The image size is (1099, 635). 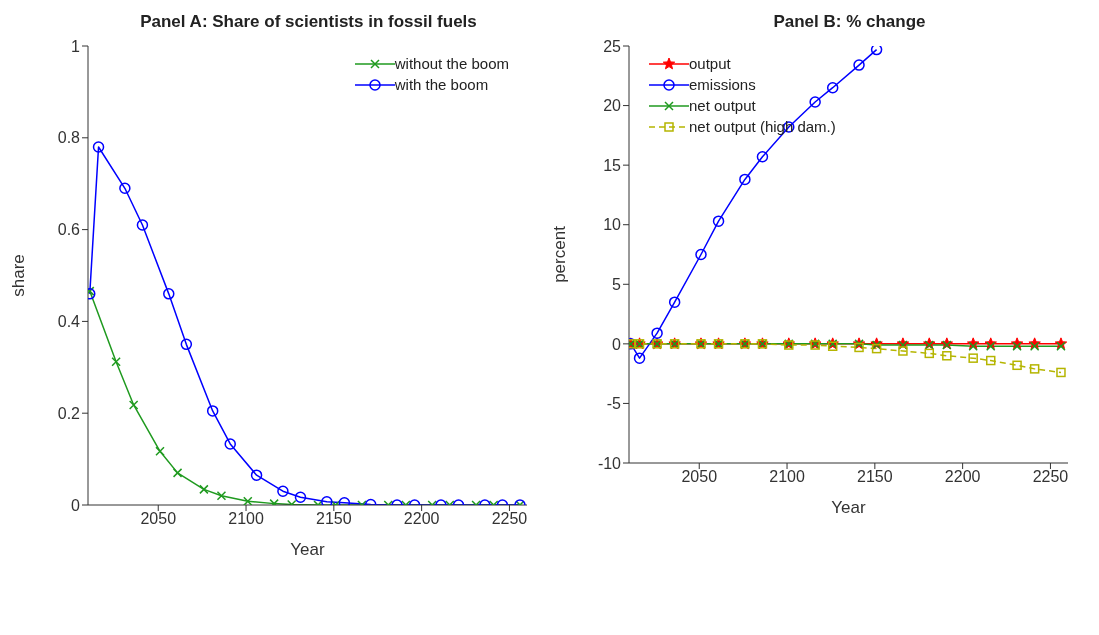 What do you see at coordinates (609, 463) in the screenshot?
I see `y-tick-label: -10` at bounding box center [609, 463].